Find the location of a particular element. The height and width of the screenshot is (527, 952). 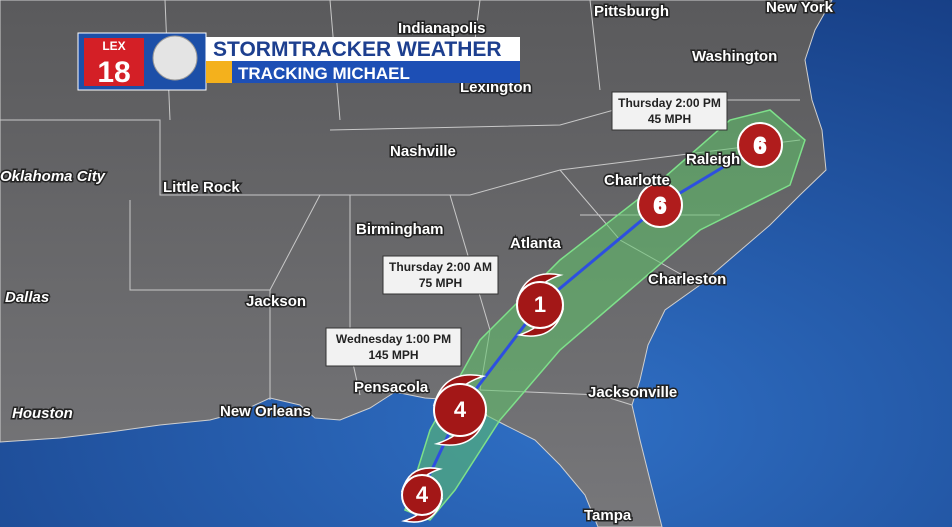

title: STORMTRACKER WEATHER is located at coordinates (357, 49).